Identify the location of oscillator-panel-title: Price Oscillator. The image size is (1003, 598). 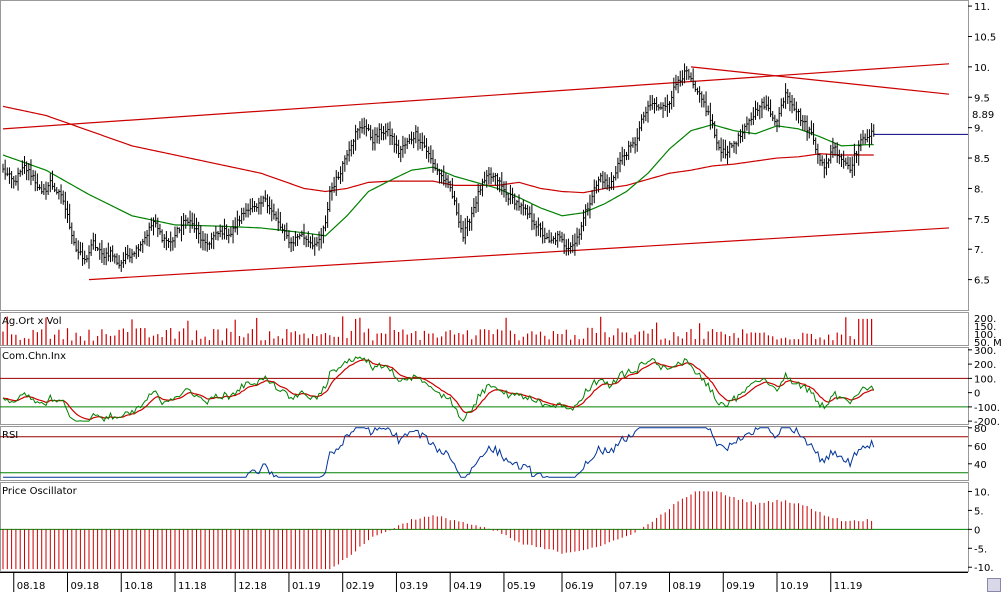
(40, 491).